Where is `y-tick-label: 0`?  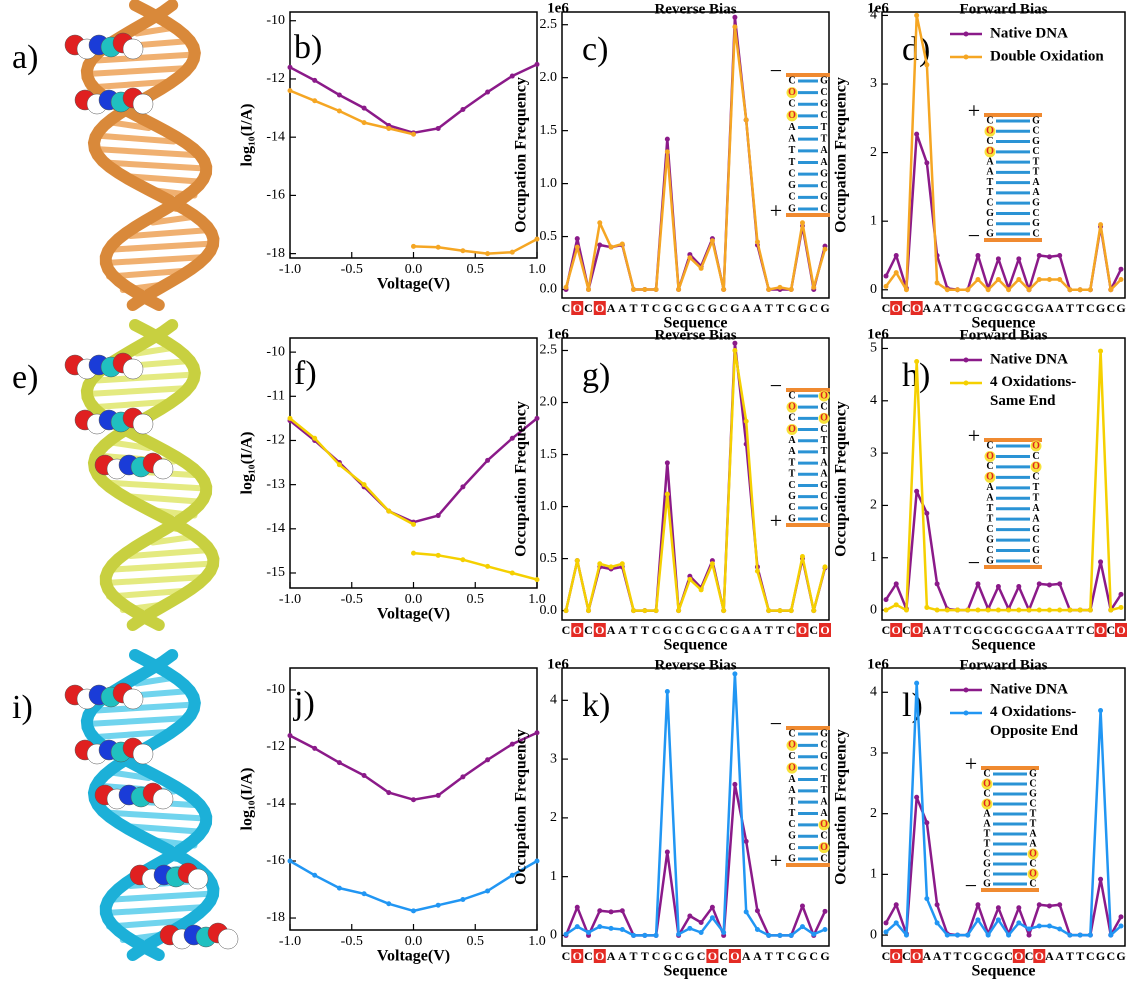 y-tick-label: 0 is located at coordinates (873, 289).